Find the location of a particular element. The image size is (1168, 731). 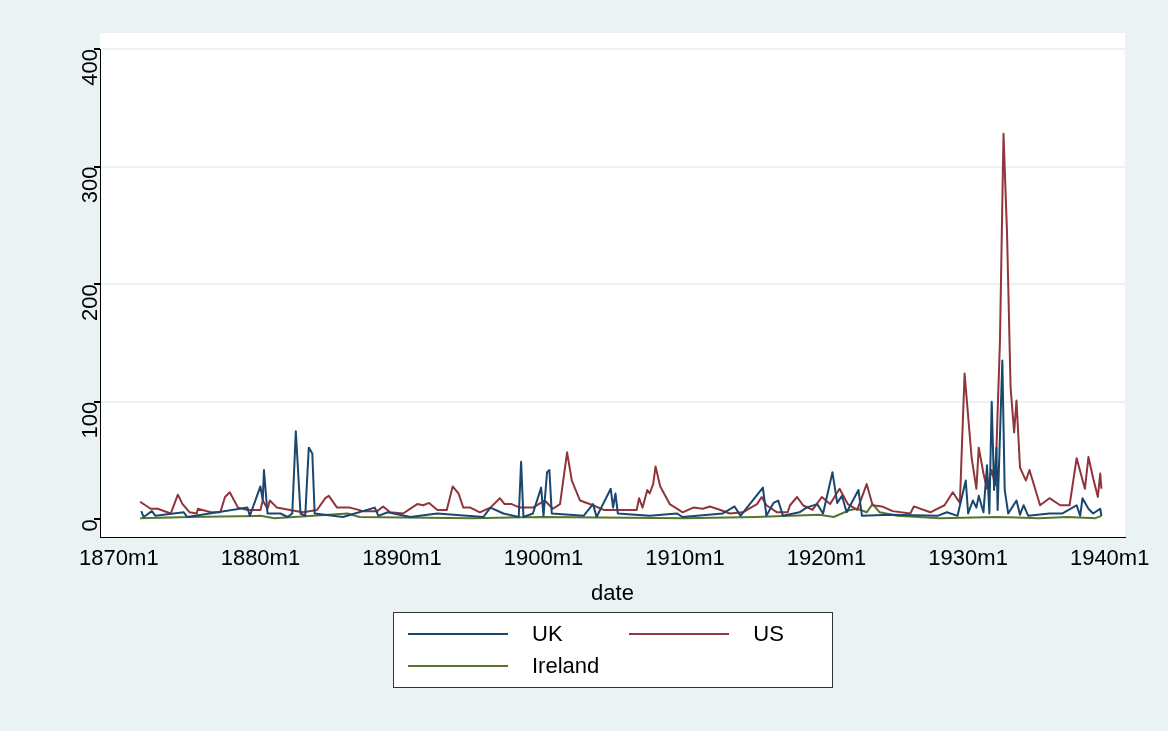

y-tick-label: 300 is located at coordinates (90, 185).